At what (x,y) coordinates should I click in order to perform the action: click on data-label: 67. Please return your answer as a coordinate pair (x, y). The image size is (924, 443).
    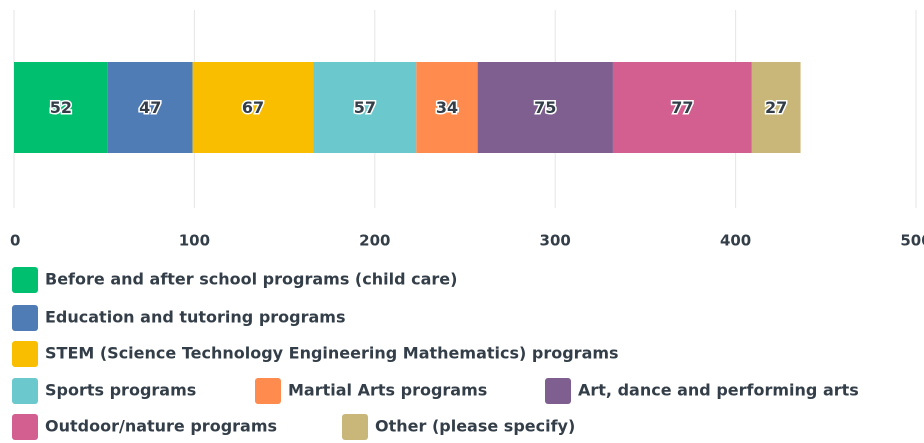
    Looking at the image, I should click on (253, 107).